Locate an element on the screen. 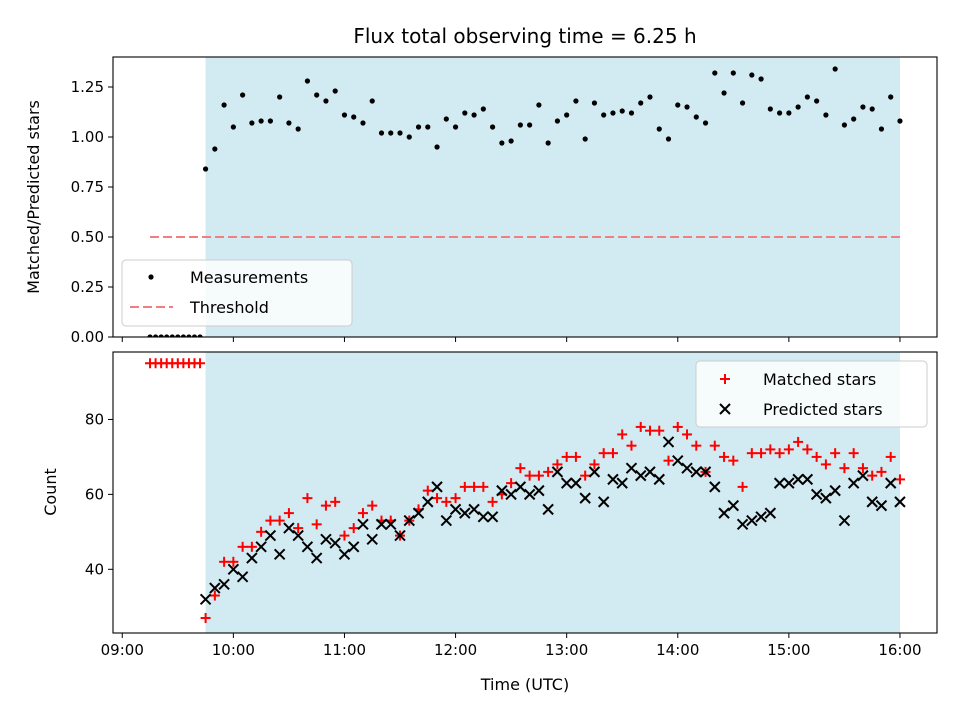  legend-label: Predicted stars is located at coordinates (823, 409).